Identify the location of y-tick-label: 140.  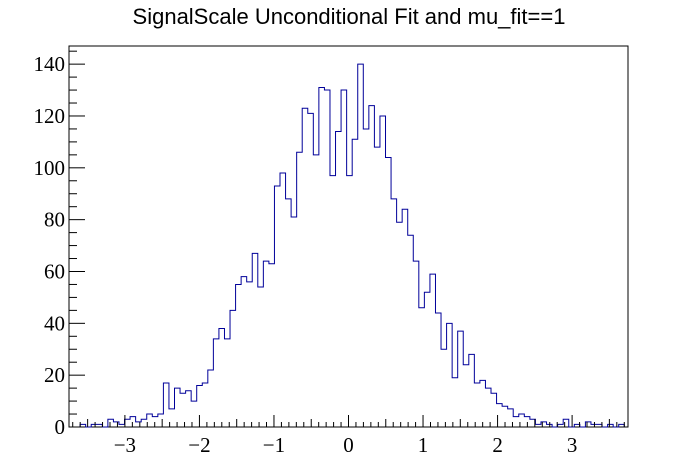
(50, 64).